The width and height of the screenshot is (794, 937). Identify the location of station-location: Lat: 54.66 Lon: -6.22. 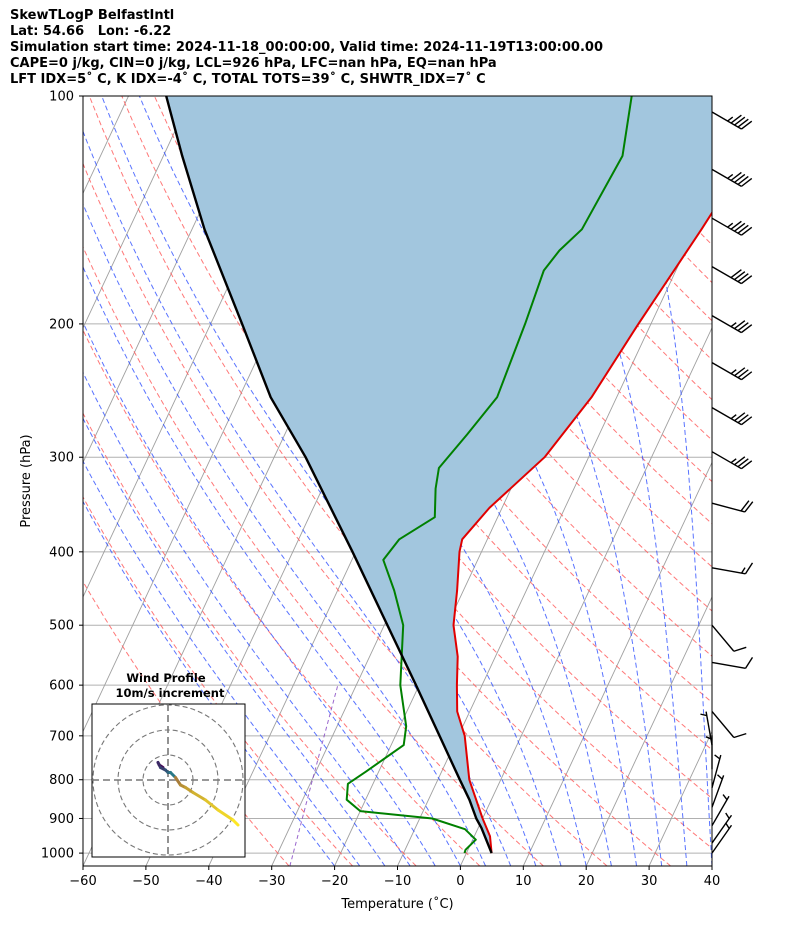
(91, 31).